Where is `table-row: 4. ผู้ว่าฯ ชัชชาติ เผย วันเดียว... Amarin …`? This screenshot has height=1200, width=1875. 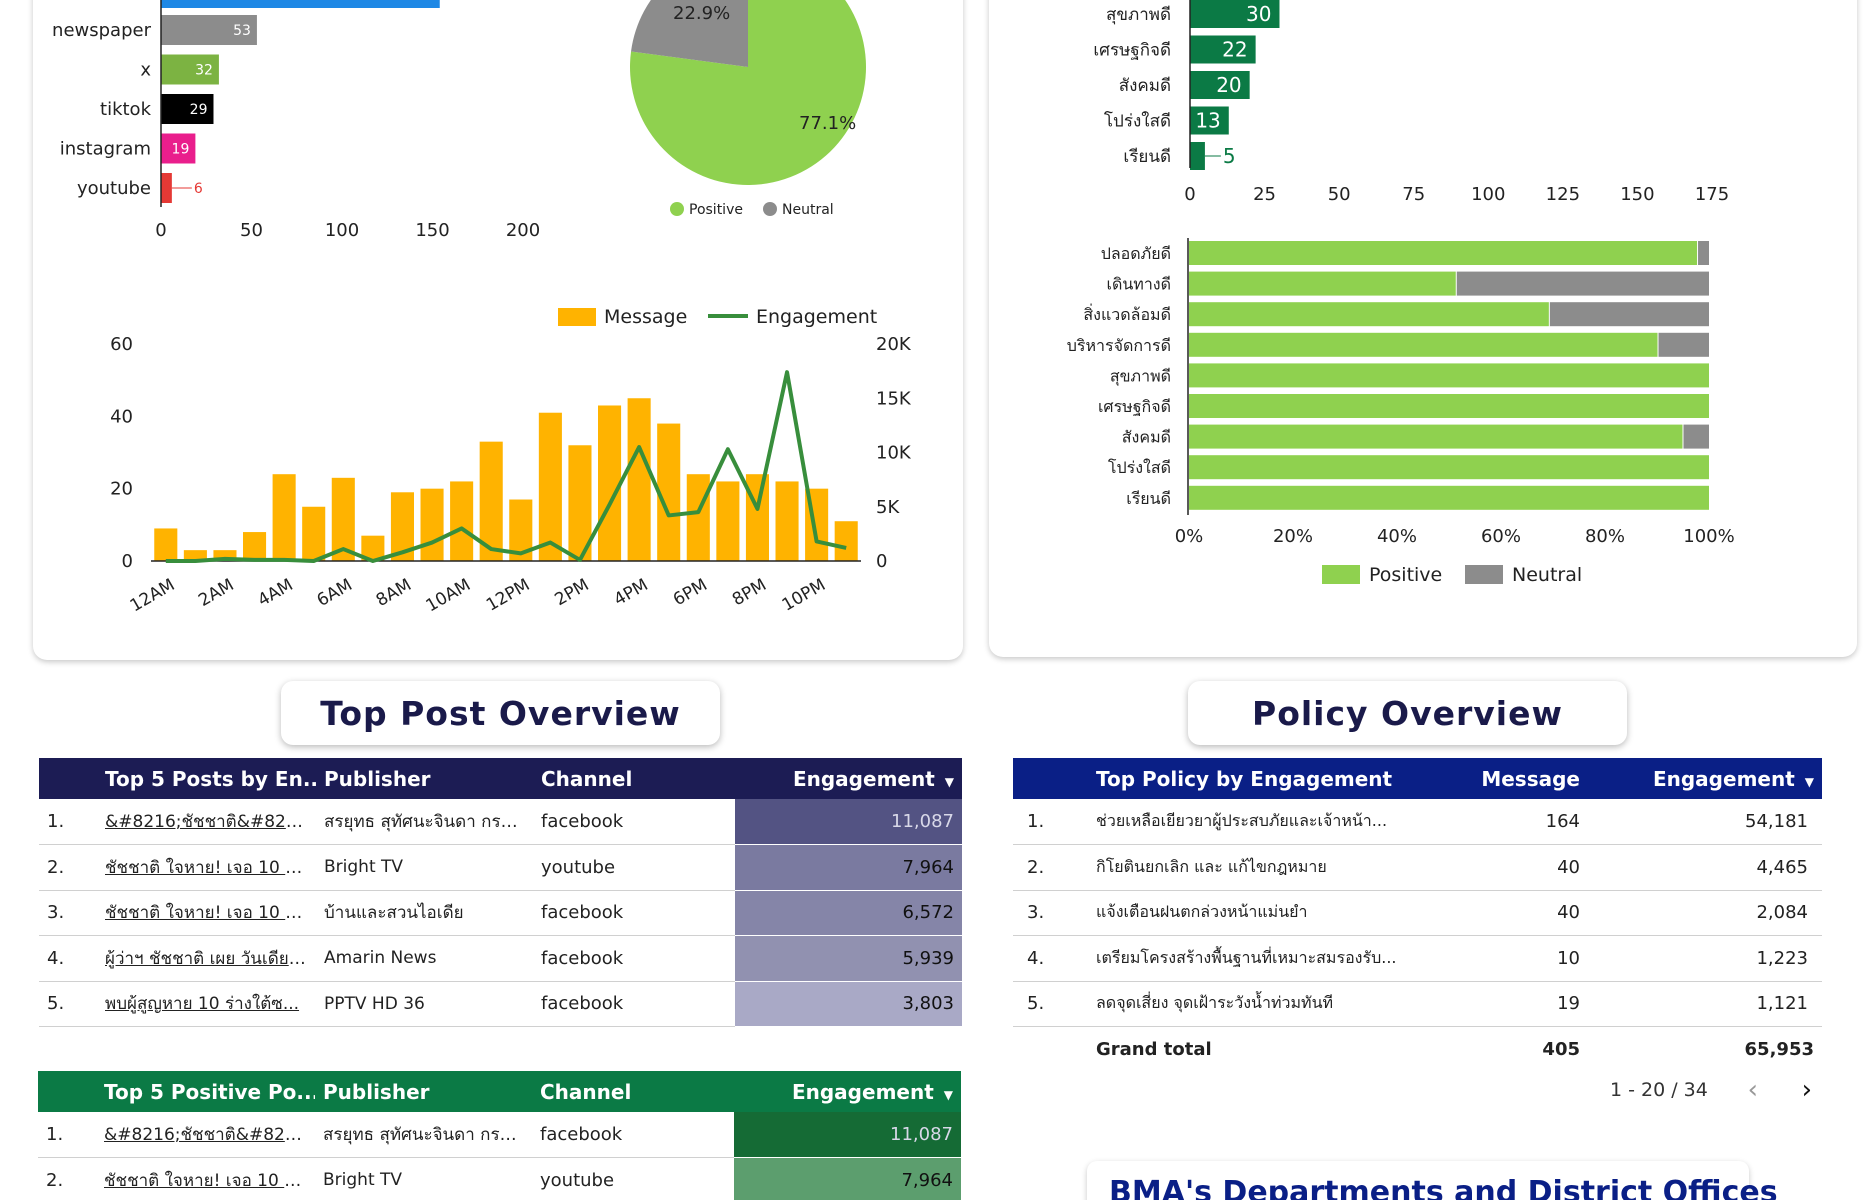
table-row: 4. ผู้ว่าฯ ชัชชาติ เผย วันเดียว... Amarin … is located at coordinates (500, 958).